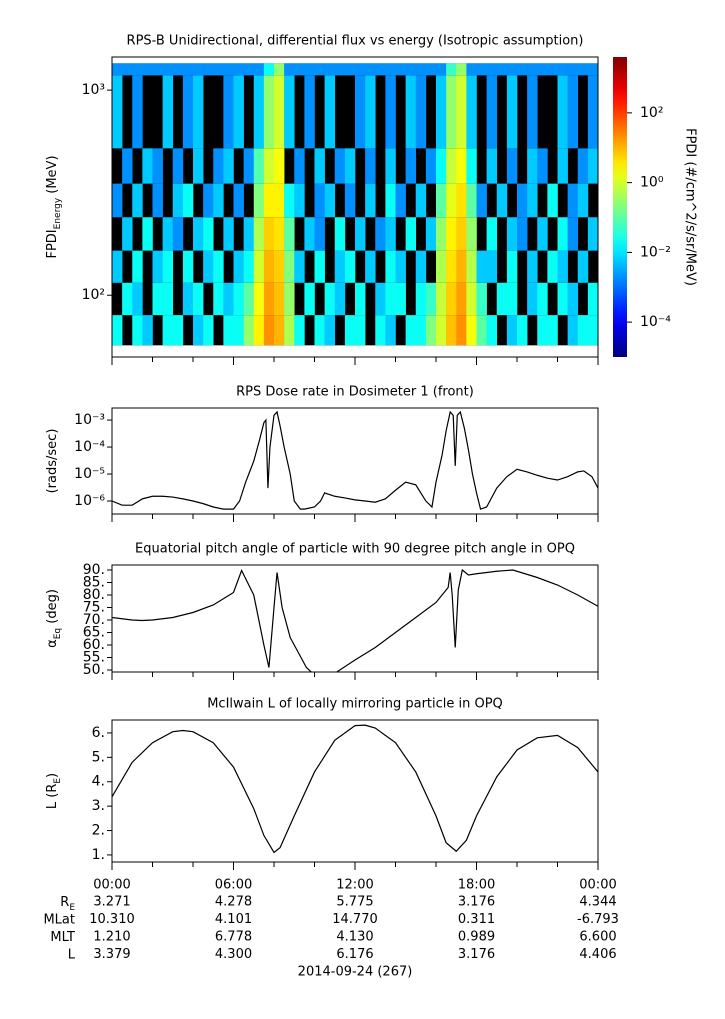 This screenshot has height=1019, width=725. What do you see at coordinates (98, 782) in the screenshot?
I see `y-tick-label: 4.` at bounding box center [98, 782].